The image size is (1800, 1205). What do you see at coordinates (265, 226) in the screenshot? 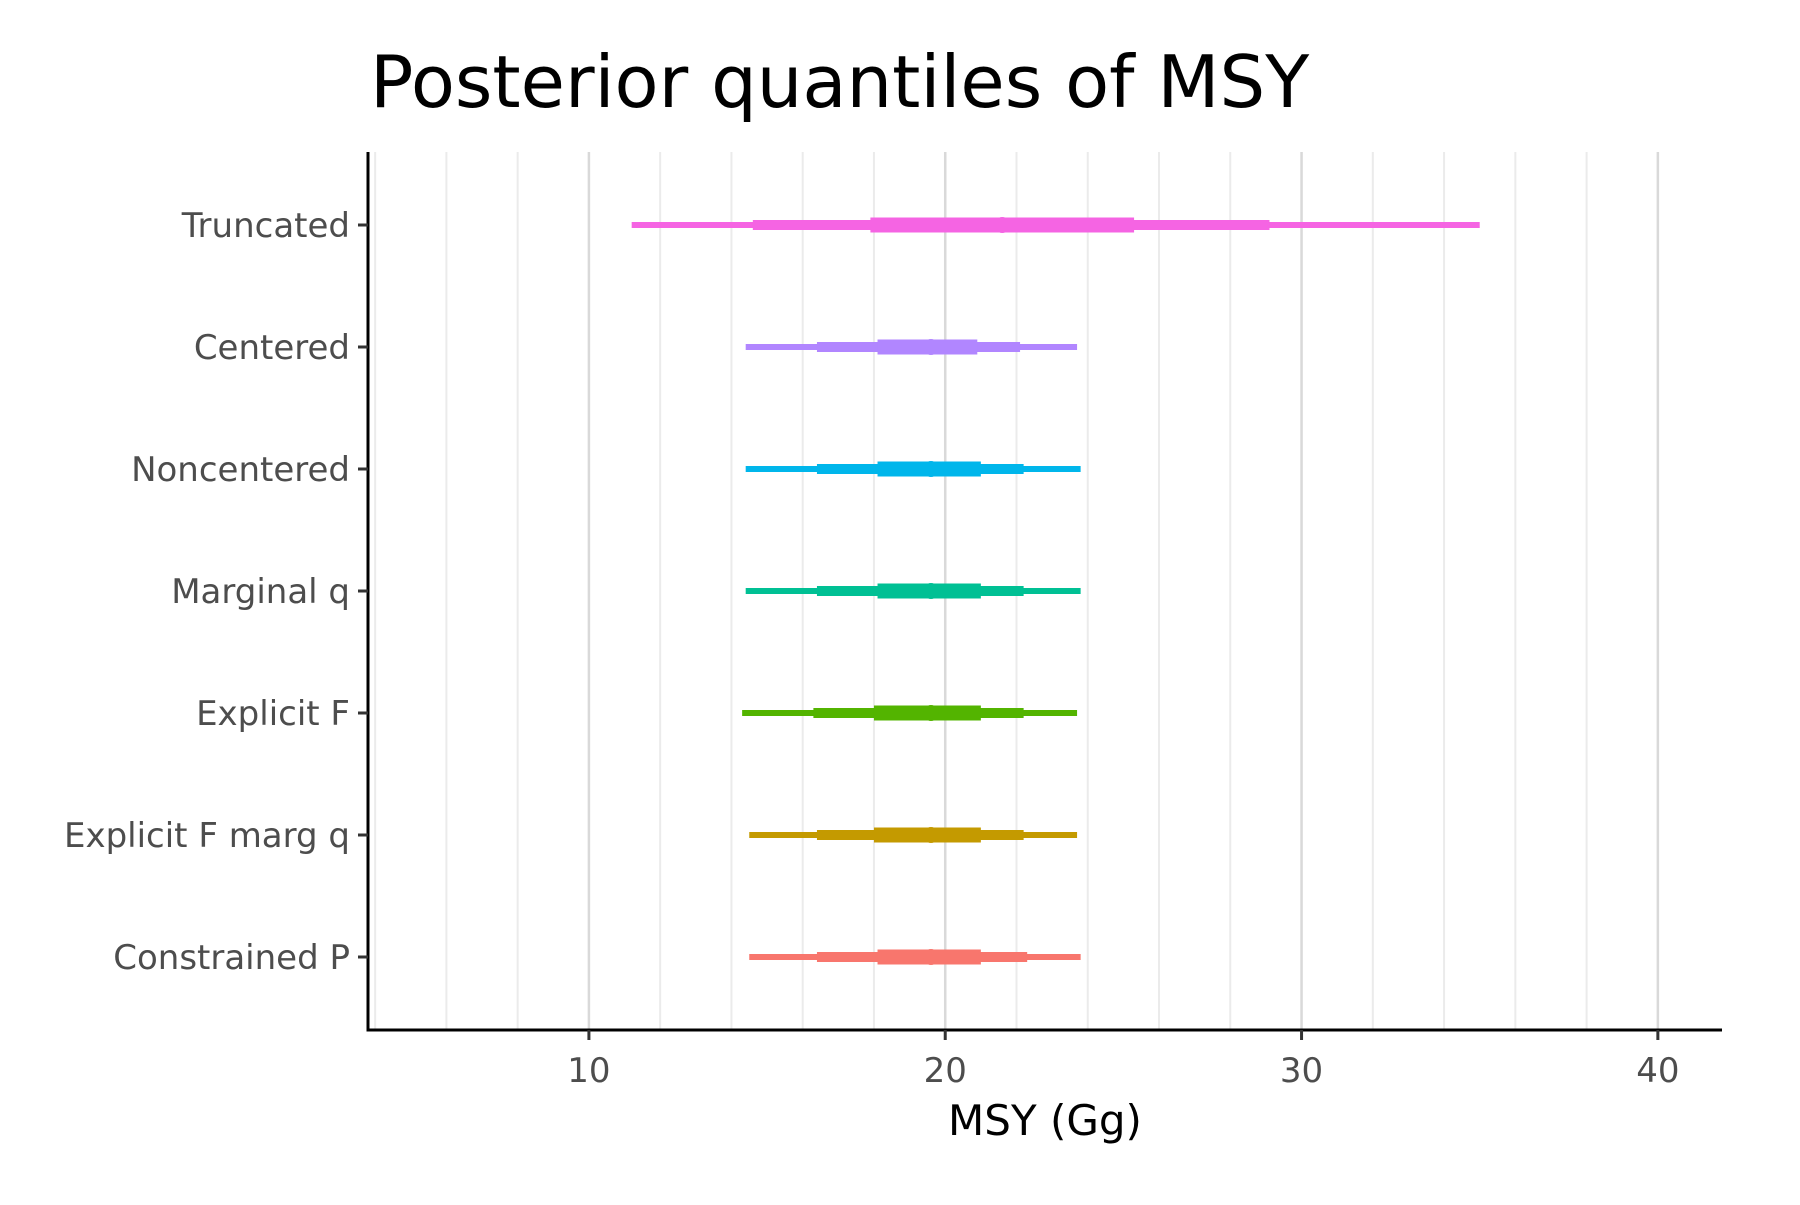
I see `category-label: Truncated` at bounding box center [265, 226].